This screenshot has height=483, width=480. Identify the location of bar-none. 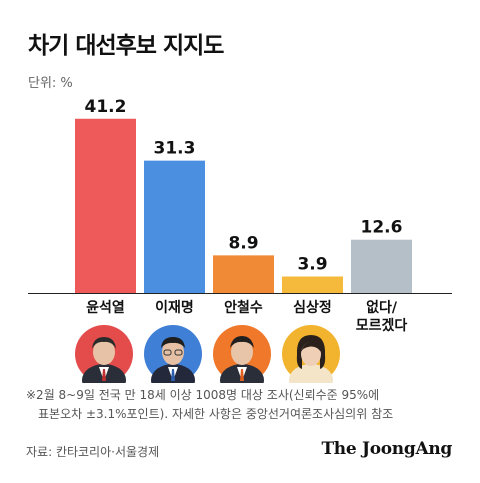
(381, 266).